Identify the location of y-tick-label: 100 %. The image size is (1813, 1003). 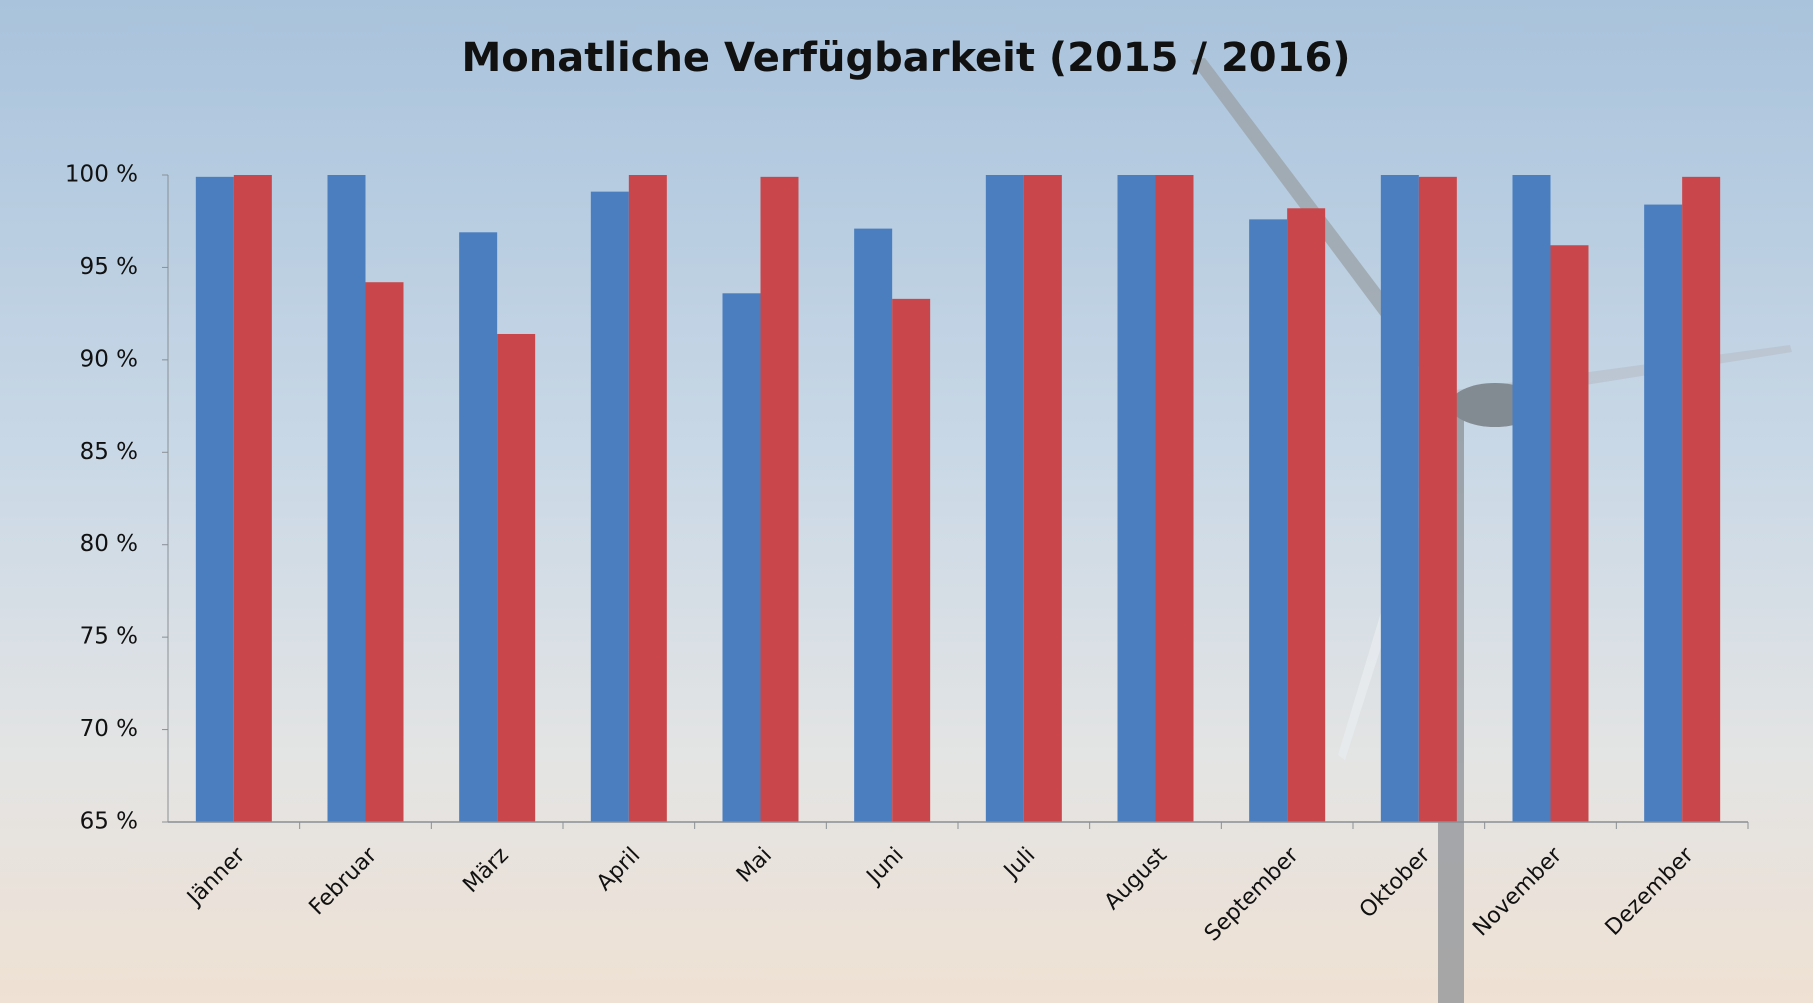
(101, 175).